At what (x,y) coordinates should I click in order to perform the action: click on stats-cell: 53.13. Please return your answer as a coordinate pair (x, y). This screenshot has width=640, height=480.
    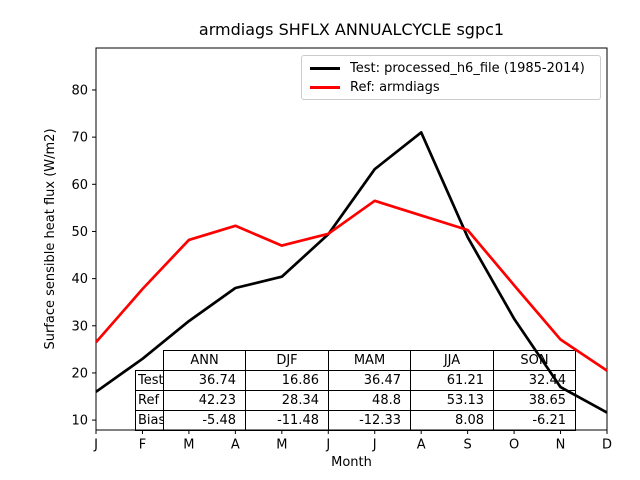
    Looking at the image, I should click on (452, 400).